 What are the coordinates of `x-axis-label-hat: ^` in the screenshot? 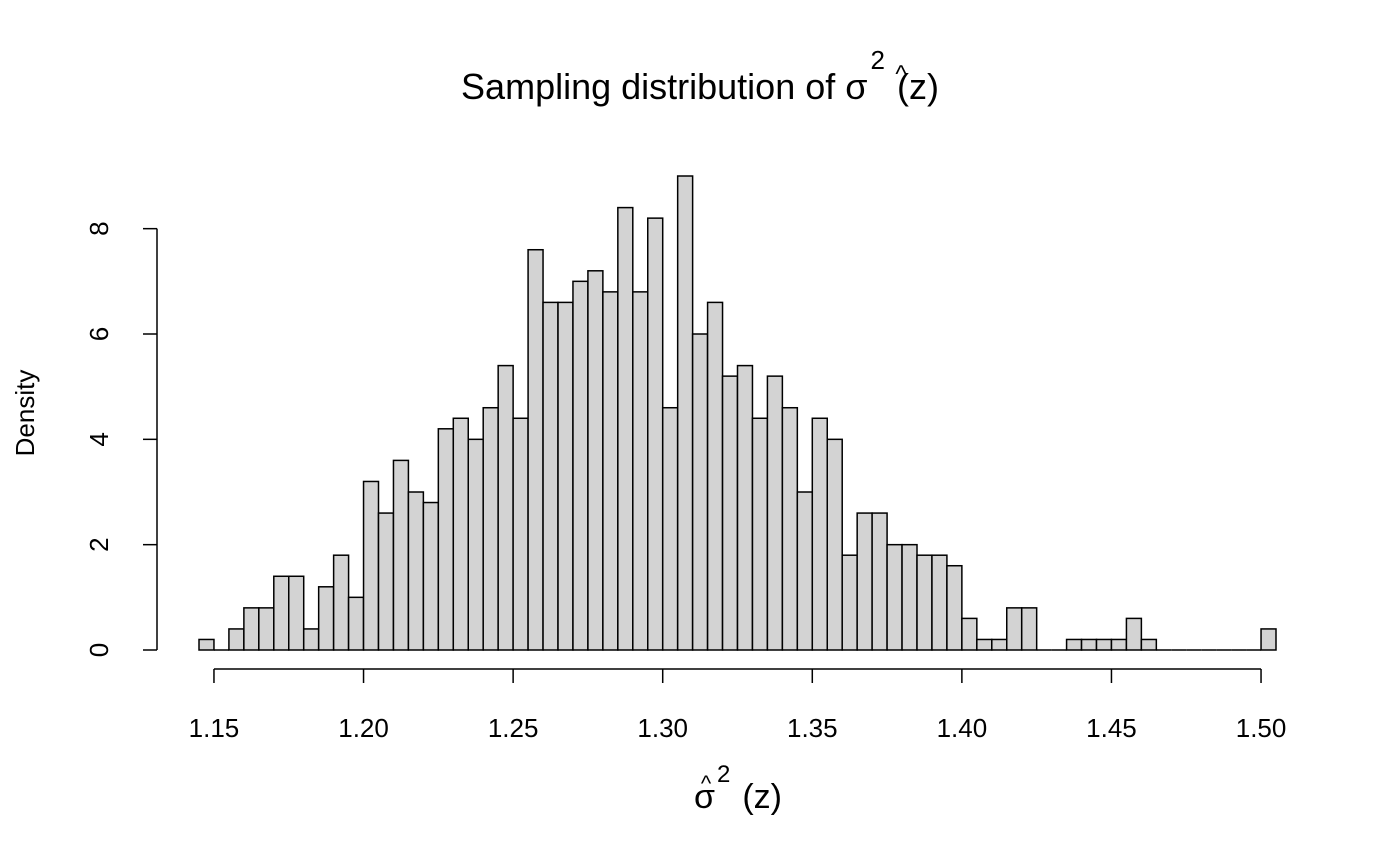 It's located at (706, 783).